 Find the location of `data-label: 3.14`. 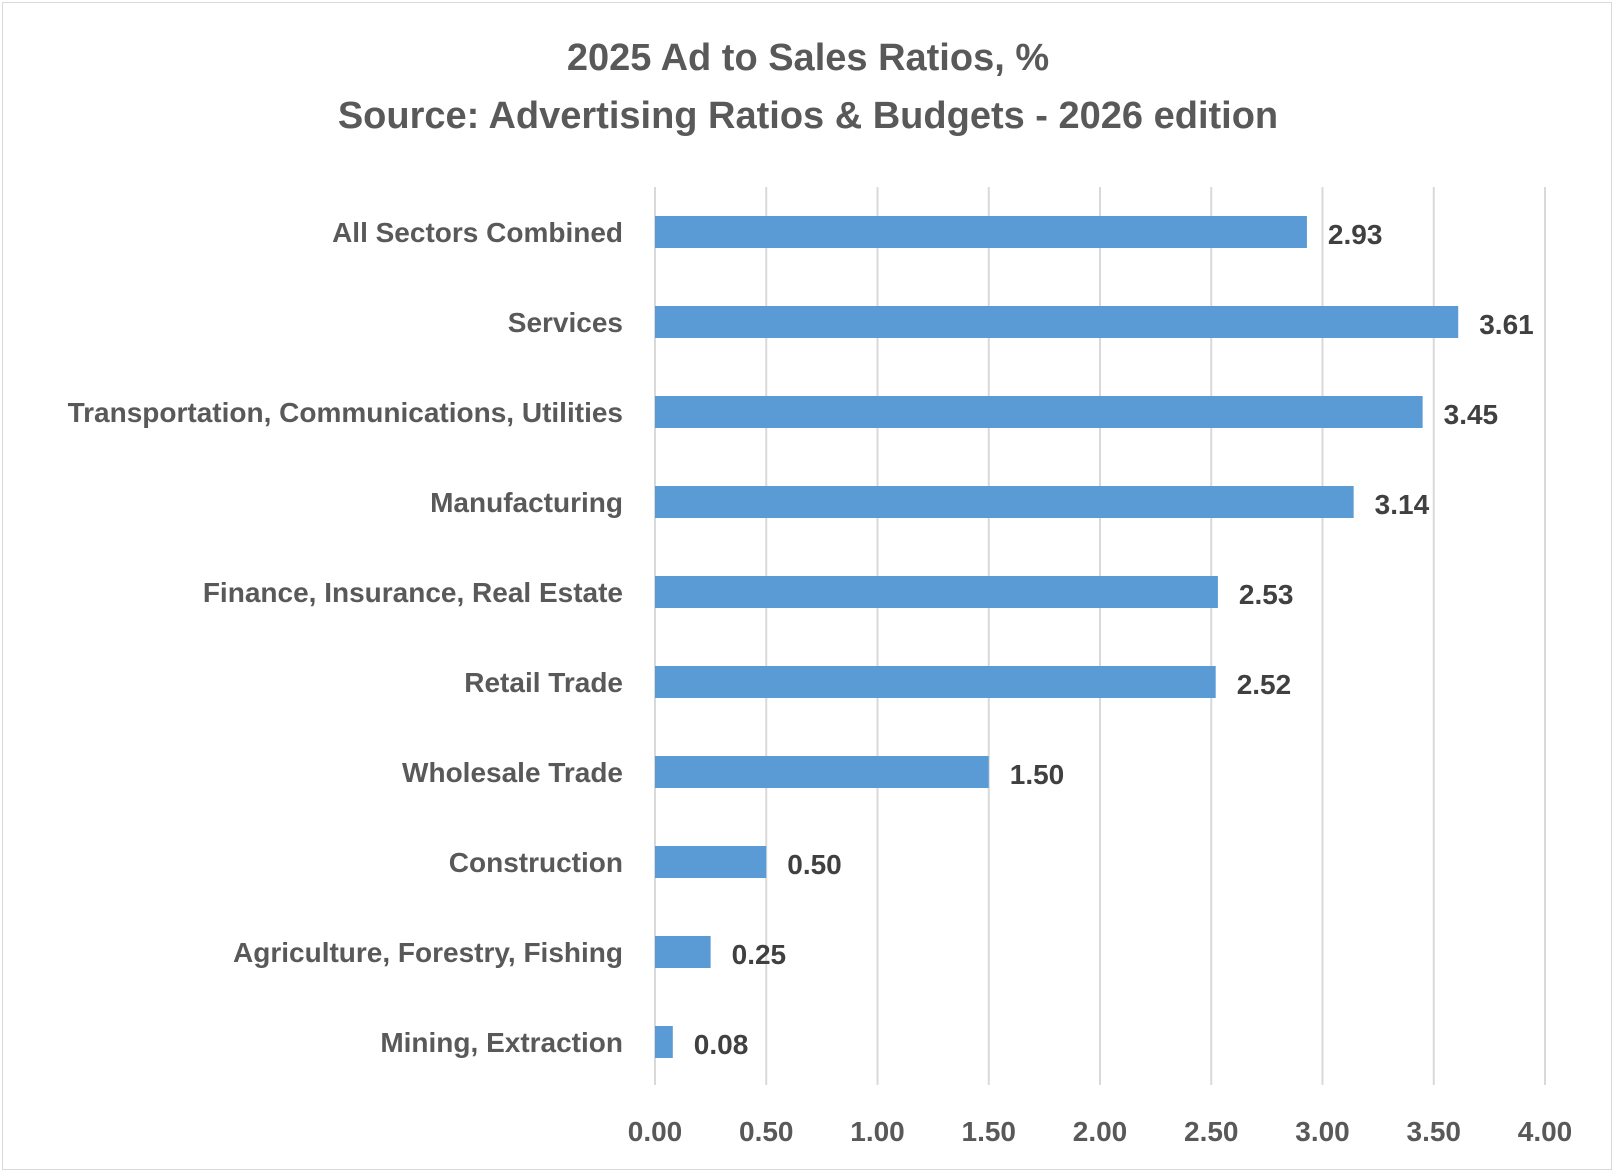

data-label: 3.14 is located at coordinates (1402, 504).